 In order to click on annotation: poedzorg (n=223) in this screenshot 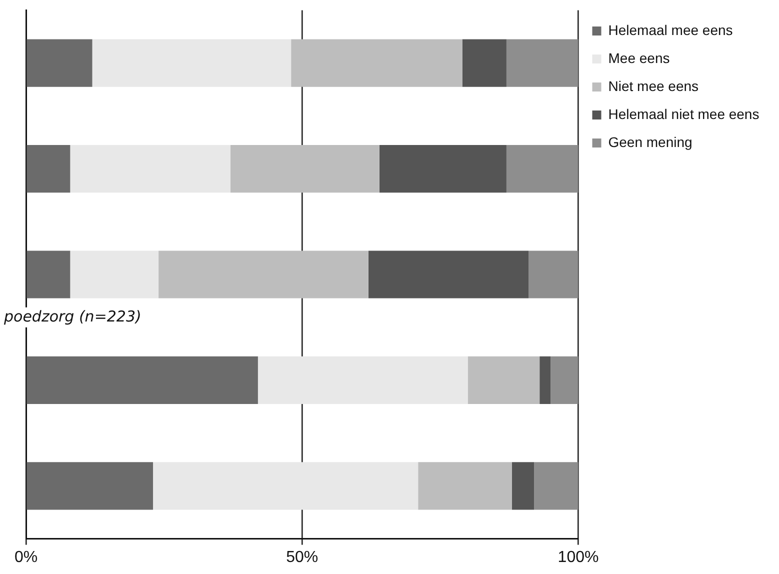, I will do `click(72, 316)`.